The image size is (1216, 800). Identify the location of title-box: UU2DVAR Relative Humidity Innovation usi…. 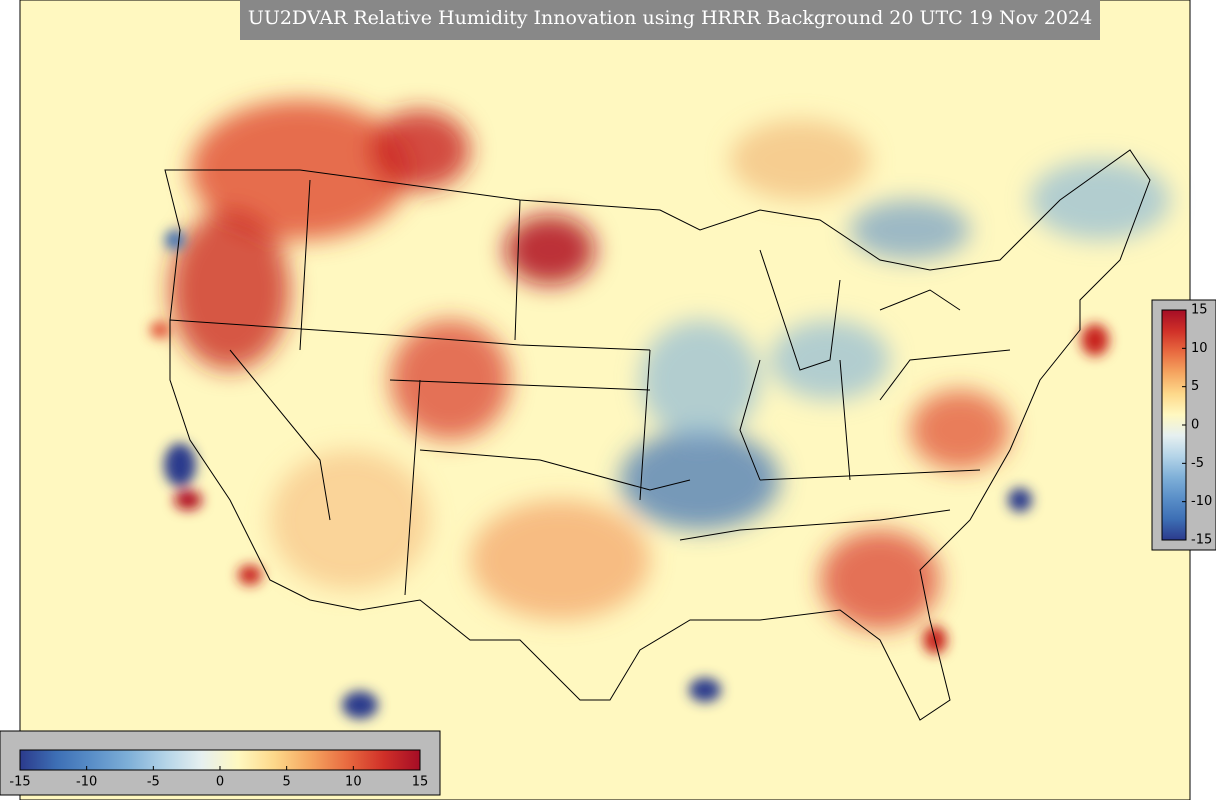
(670, 20).